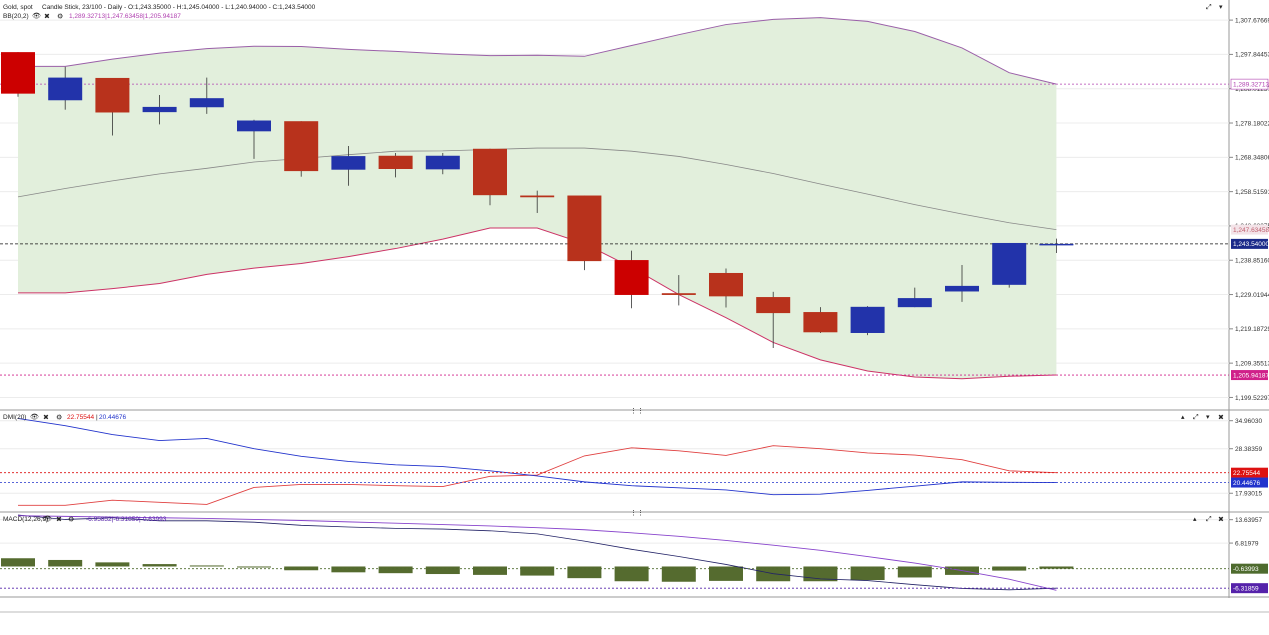  I want to click on bb-lower-tag: 1,205.94187, so click(1251, 375).